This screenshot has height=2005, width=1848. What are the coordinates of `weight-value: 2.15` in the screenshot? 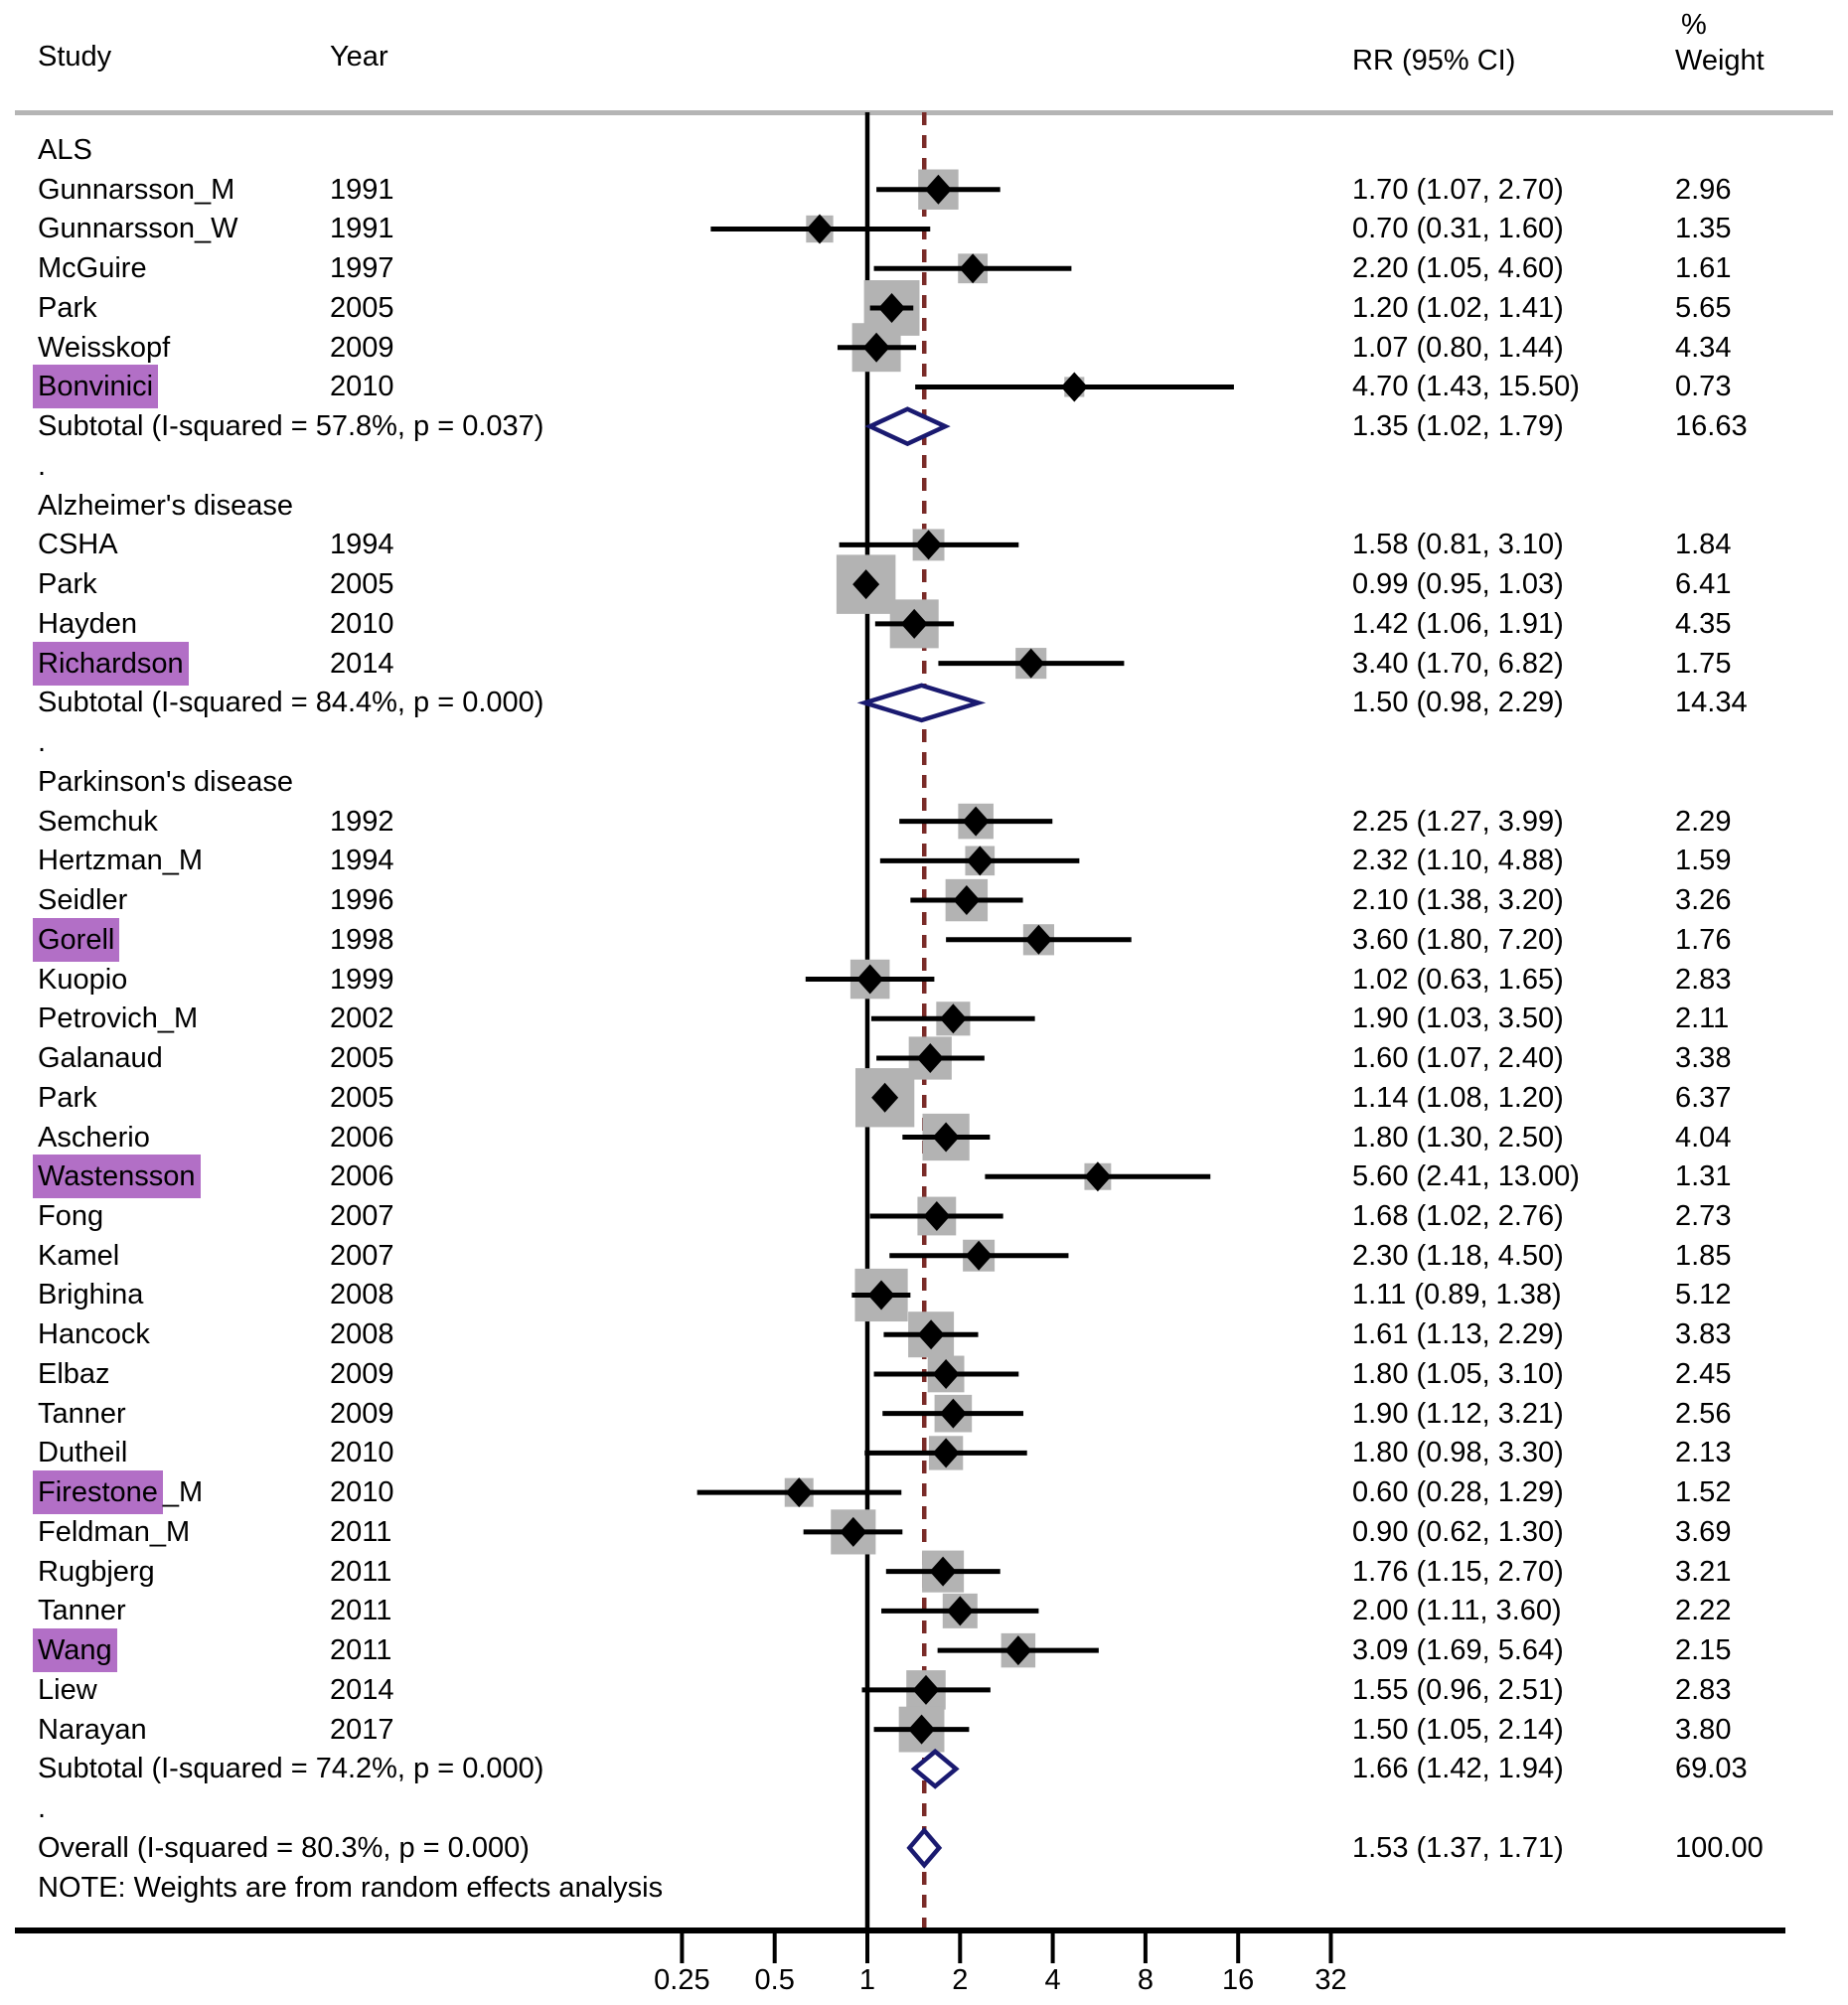 It's located at (1703, 1650).